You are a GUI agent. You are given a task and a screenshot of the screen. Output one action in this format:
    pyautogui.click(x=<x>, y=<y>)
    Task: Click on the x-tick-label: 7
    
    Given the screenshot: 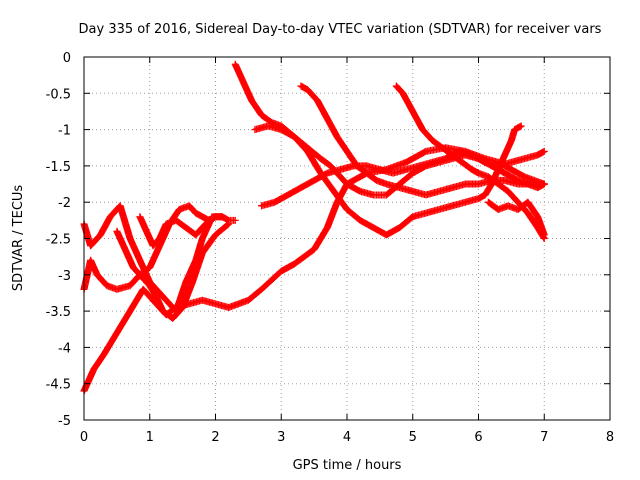 What is the action you would take?
    pyautogui.click(x=544, y=437)
    